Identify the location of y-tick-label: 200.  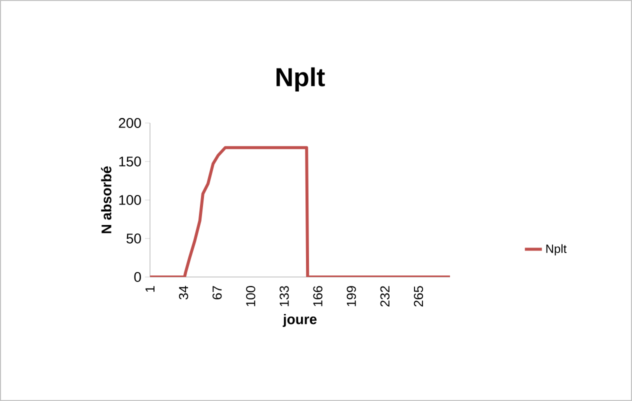
(129, 123).